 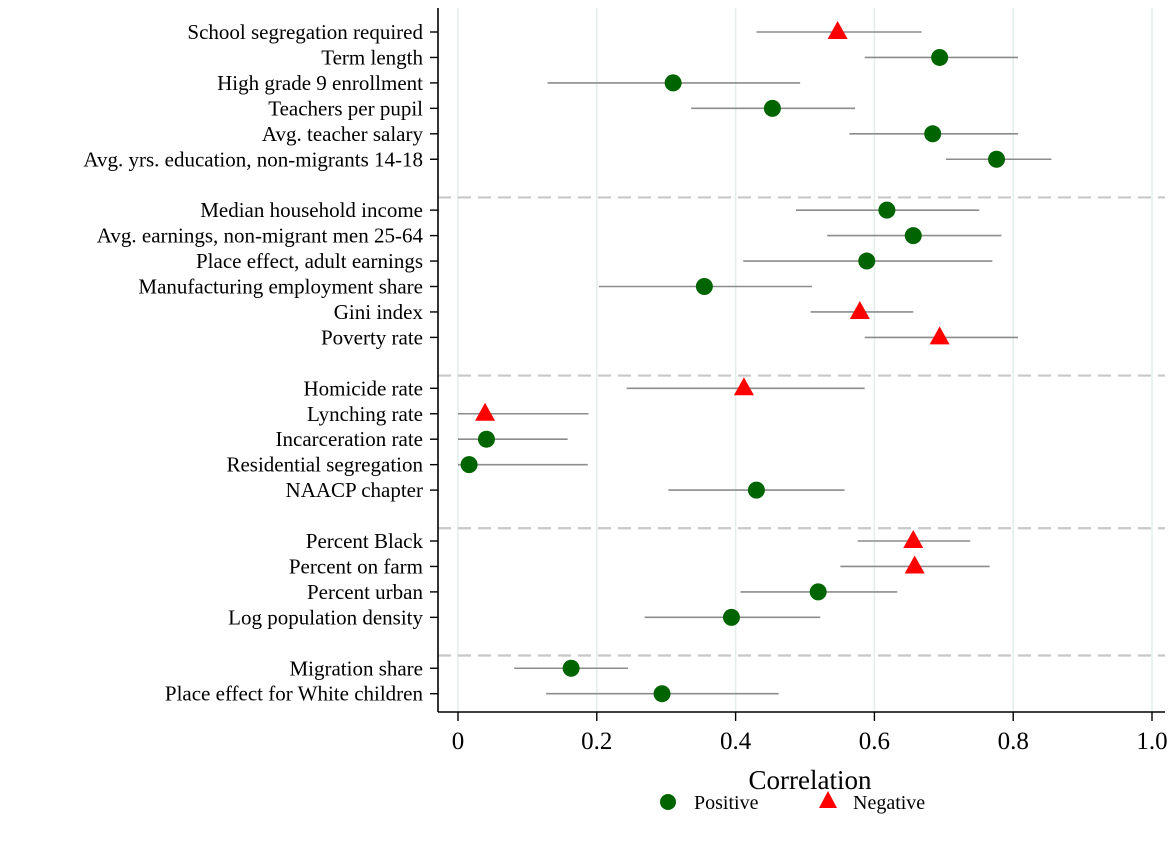 I want to click on x-tick-label: 0.4, so click(x=736, y=741).